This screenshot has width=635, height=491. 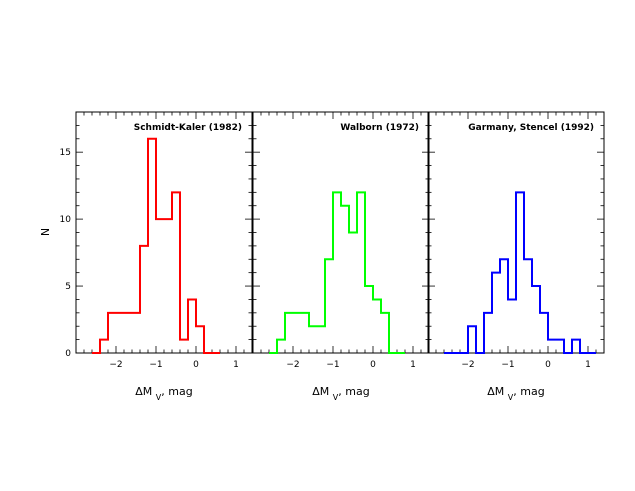 What do you see at coordinates (65, 153) in the screenshot?
I see `y-tick-label: 15` at bounding box center [65, 153].